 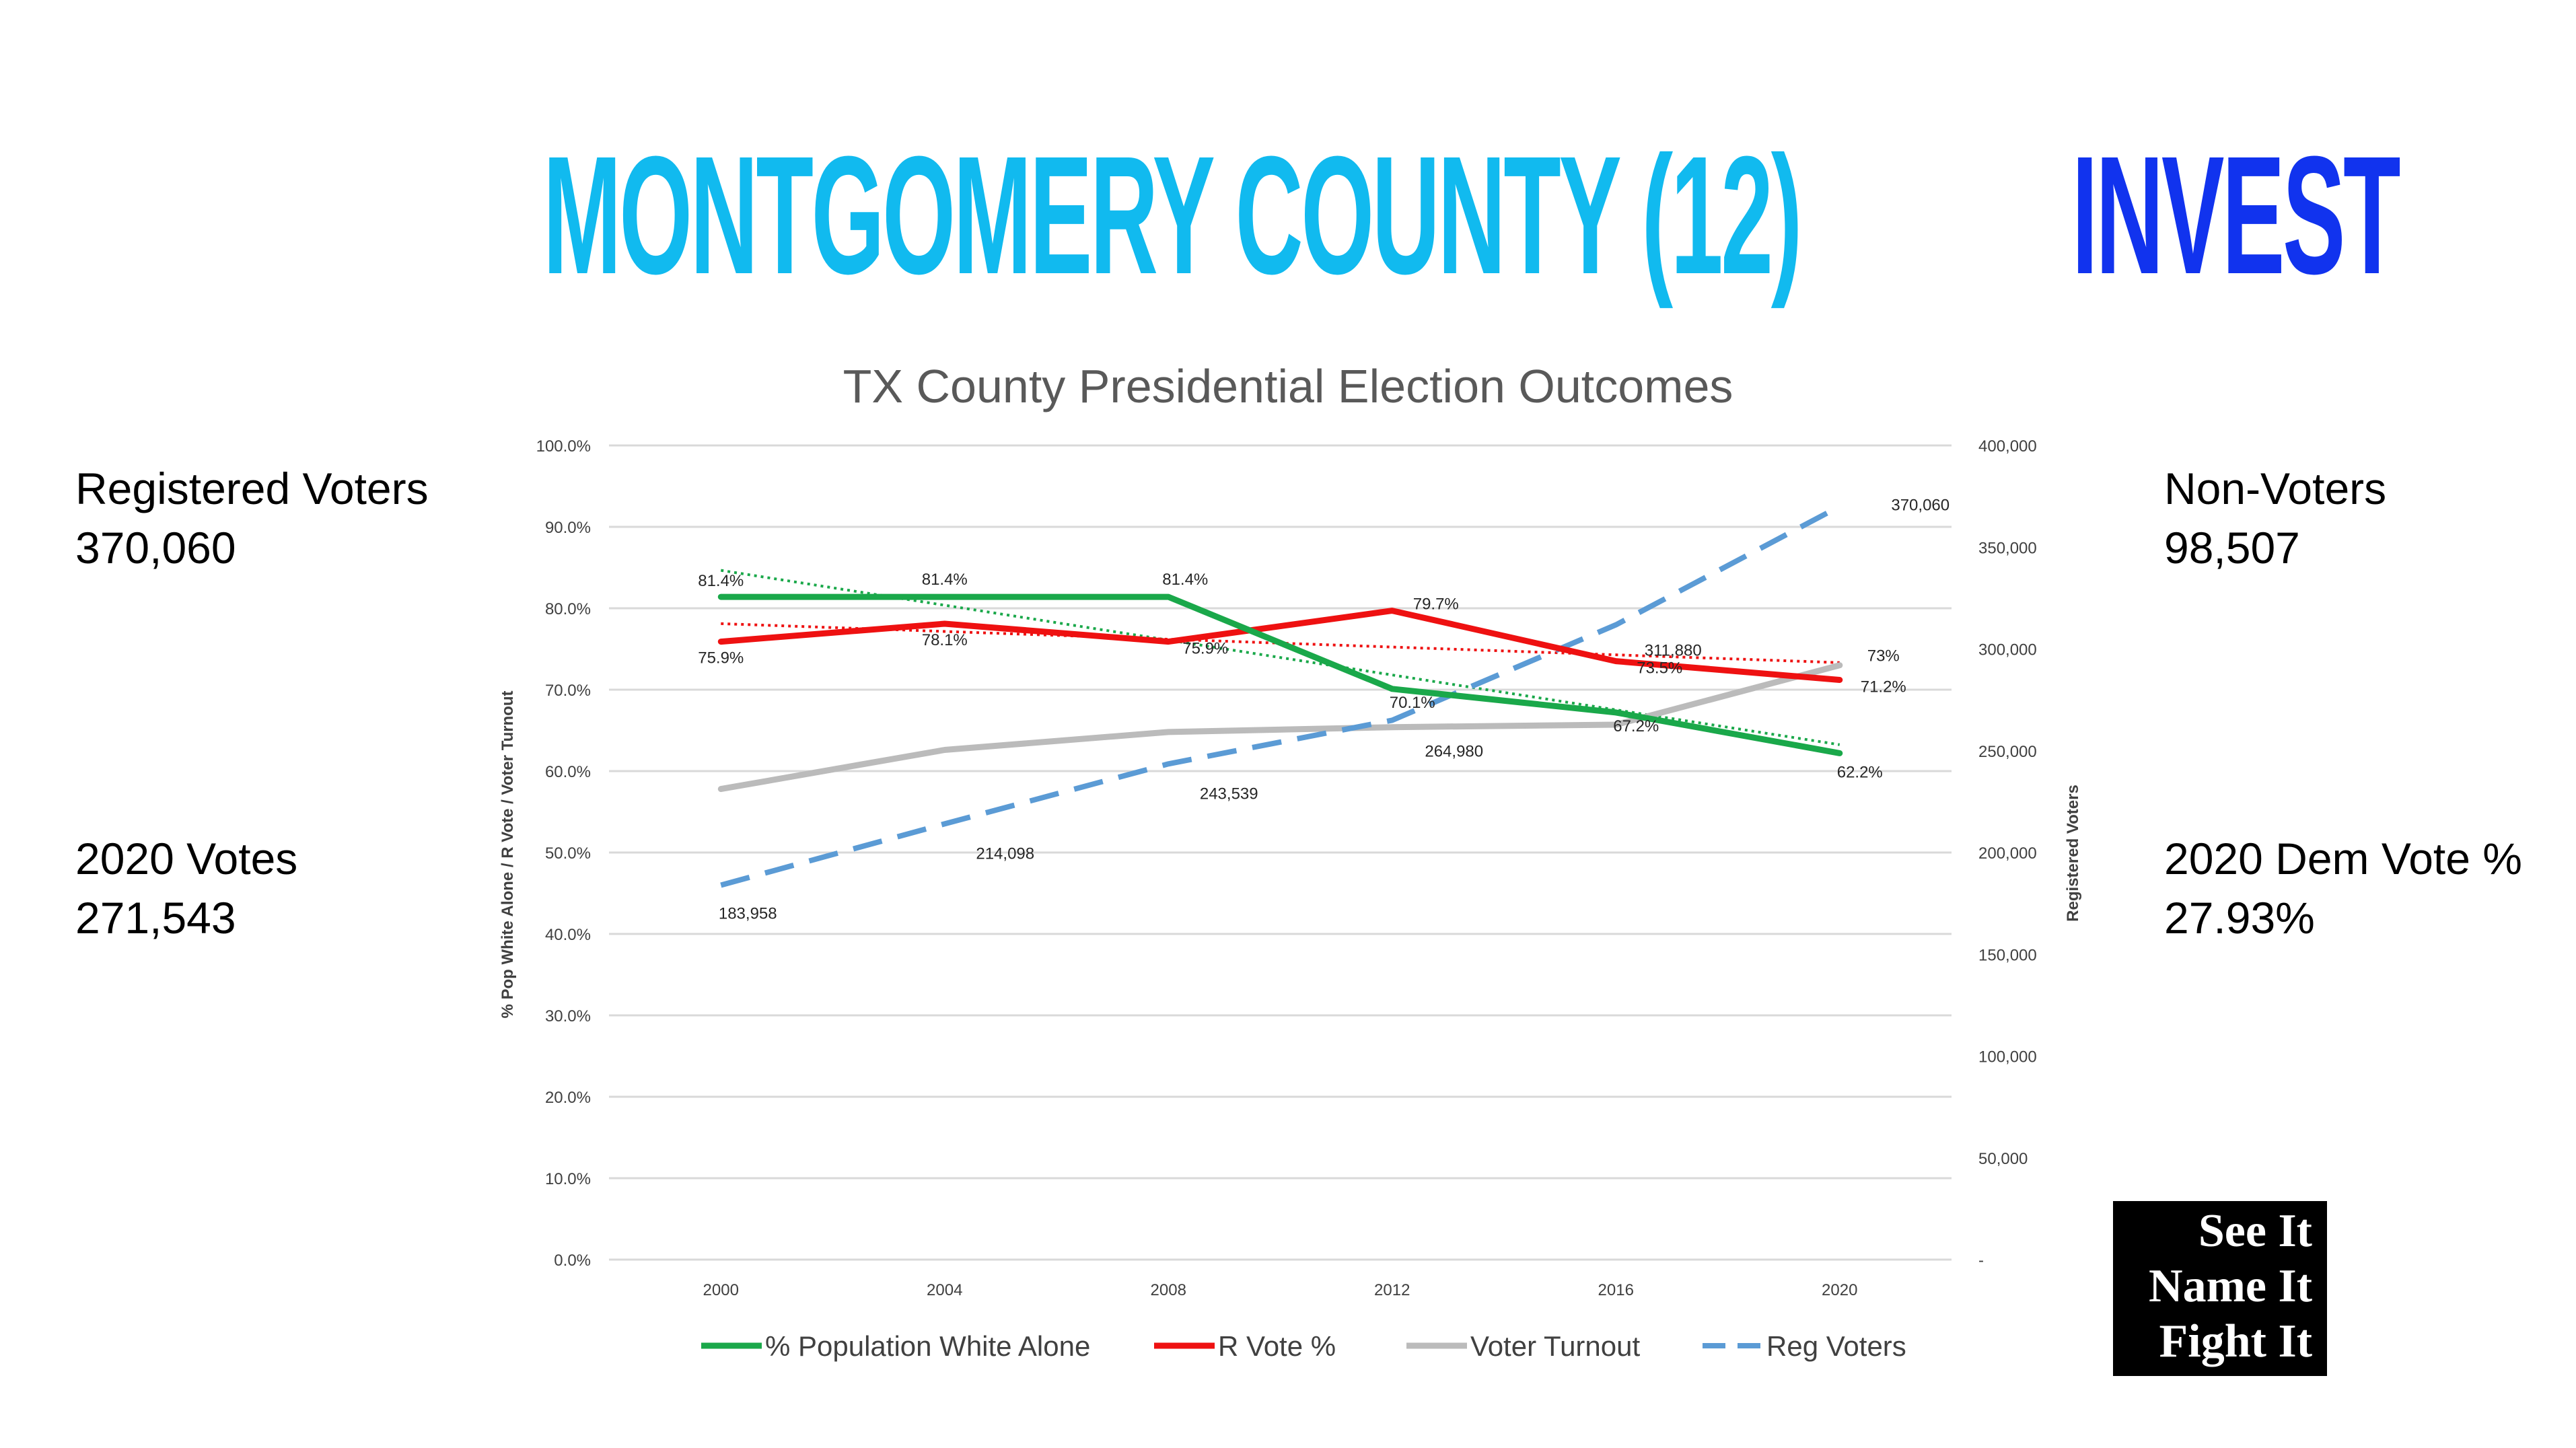 I want to click on data-label: 78.1%, so click(x=945, y=640).